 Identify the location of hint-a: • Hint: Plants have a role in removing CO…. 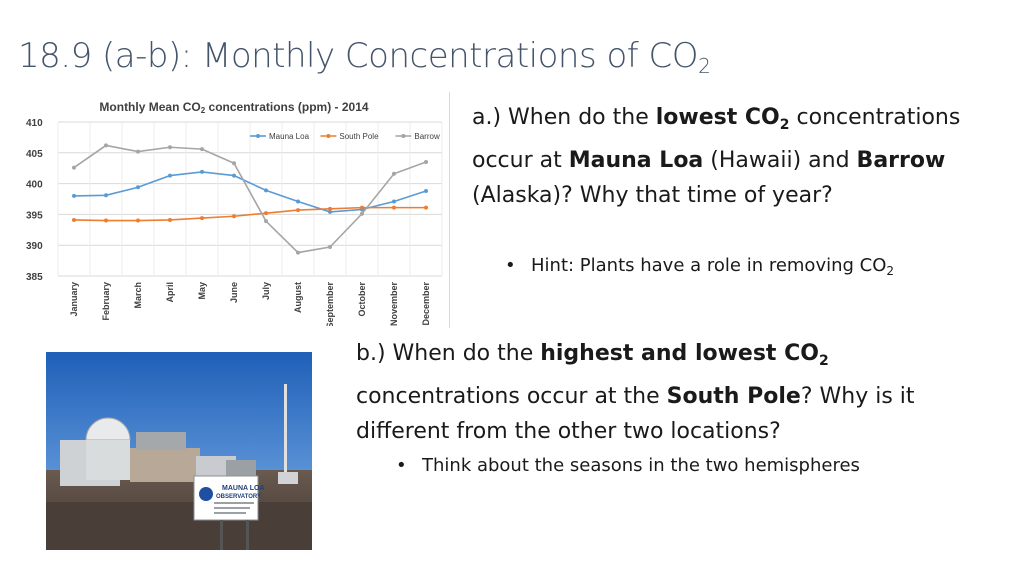
(699, 268).